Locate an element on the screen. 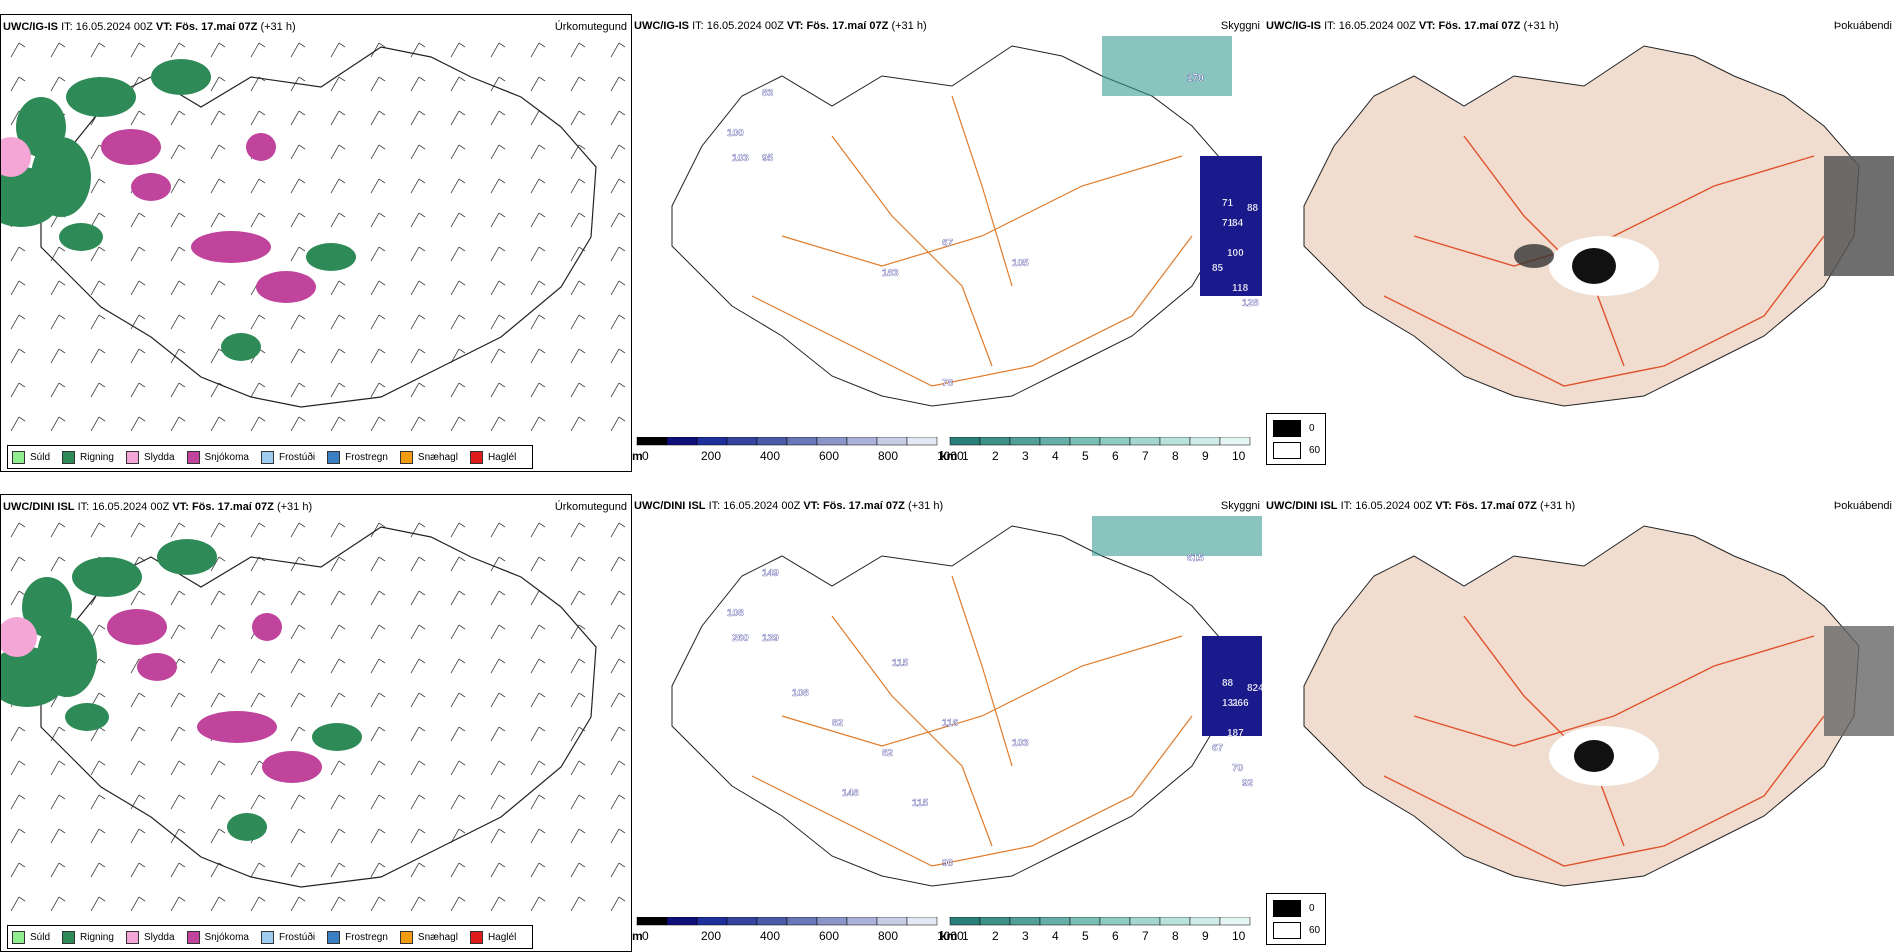  visibility-label: 105 is located at coordinates (1020, 263).